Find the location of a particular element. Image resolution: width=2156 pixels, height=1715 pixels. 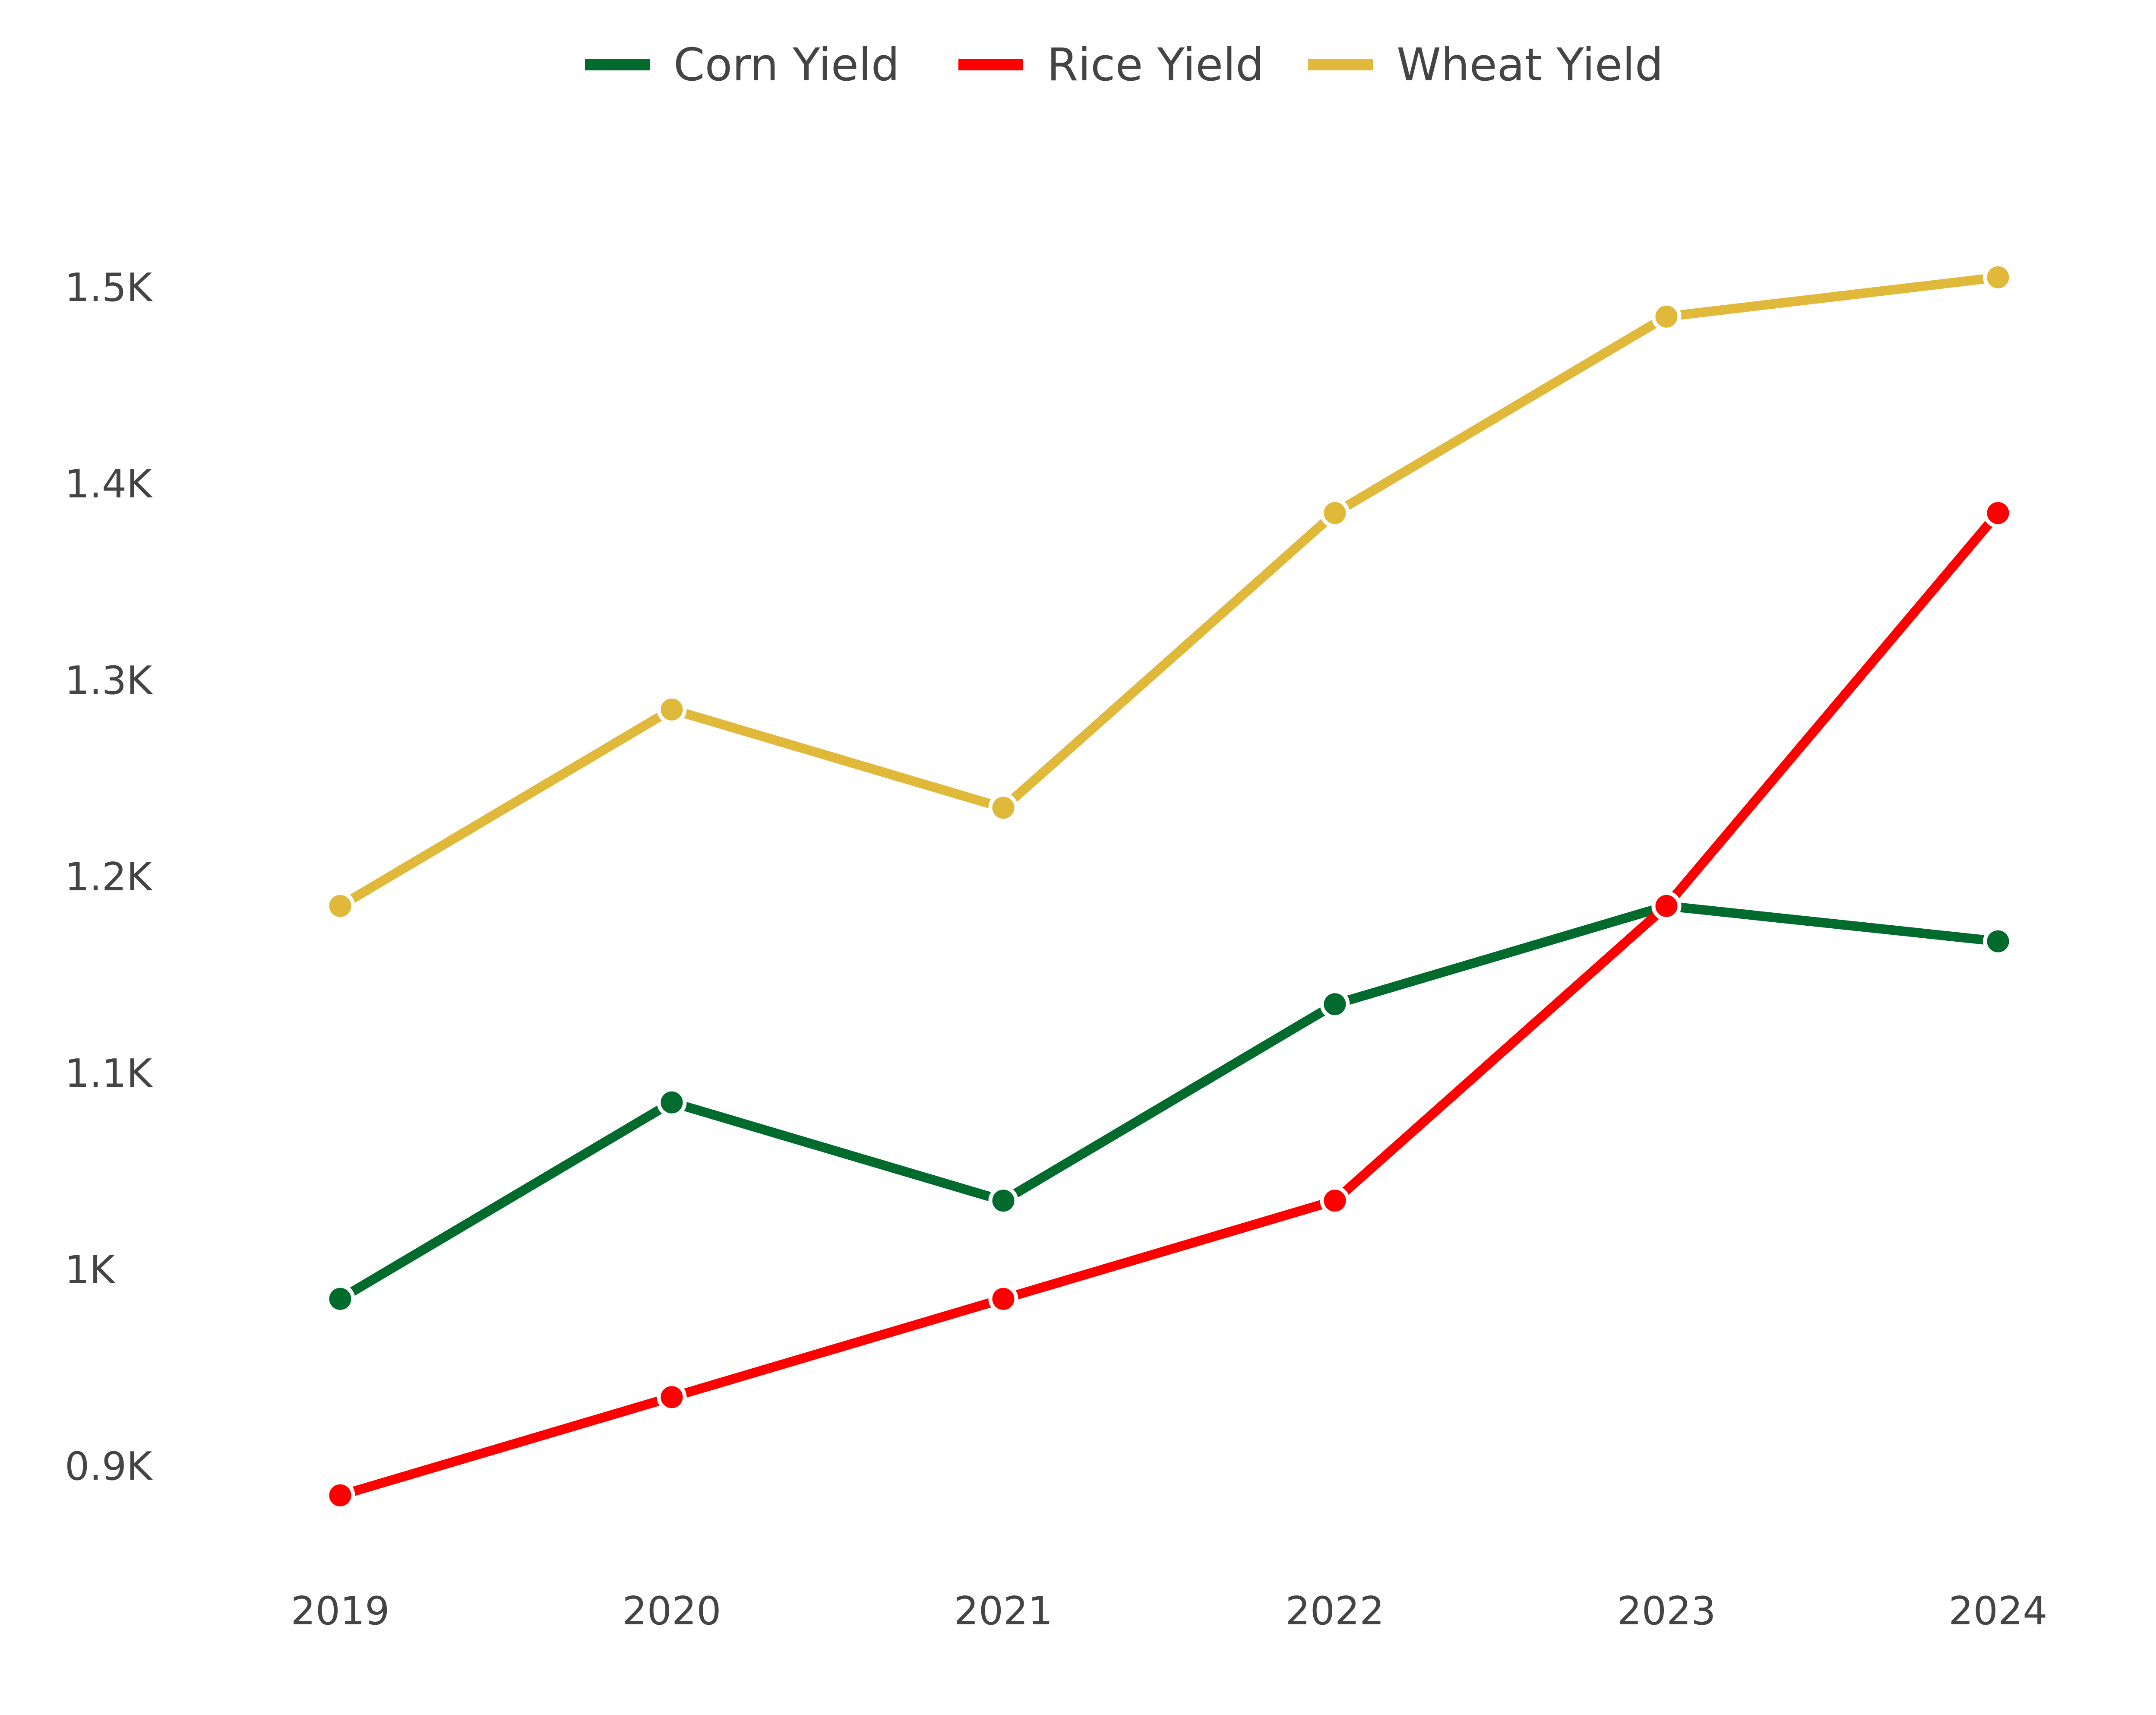

legend: Corn Yield Rice Yield Wheat Yield is located at coordinates (1124, 64).